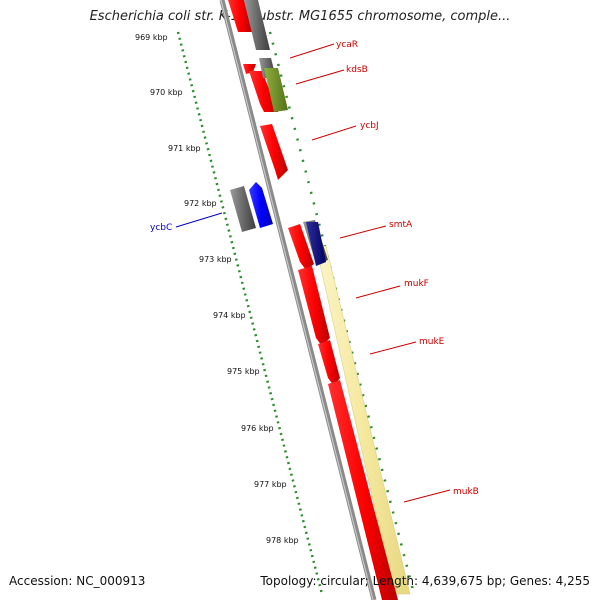 The height and width of the screenshot is (600, 600). I want to click on ruler-tick-label: 970 kbp, so click(166, 92).